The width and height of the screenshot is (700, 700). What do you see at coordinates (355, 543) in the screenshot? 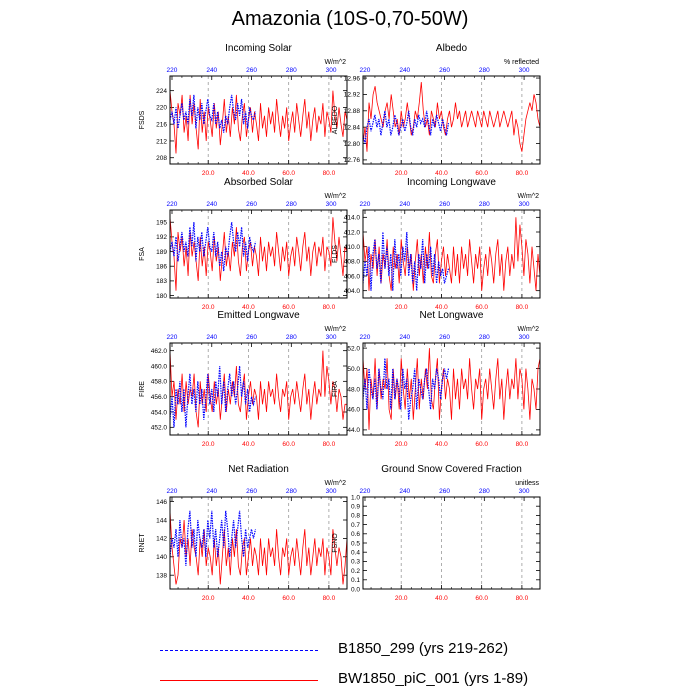
I see `y-tick-label: 0.5` at bounding box center [355, 543].